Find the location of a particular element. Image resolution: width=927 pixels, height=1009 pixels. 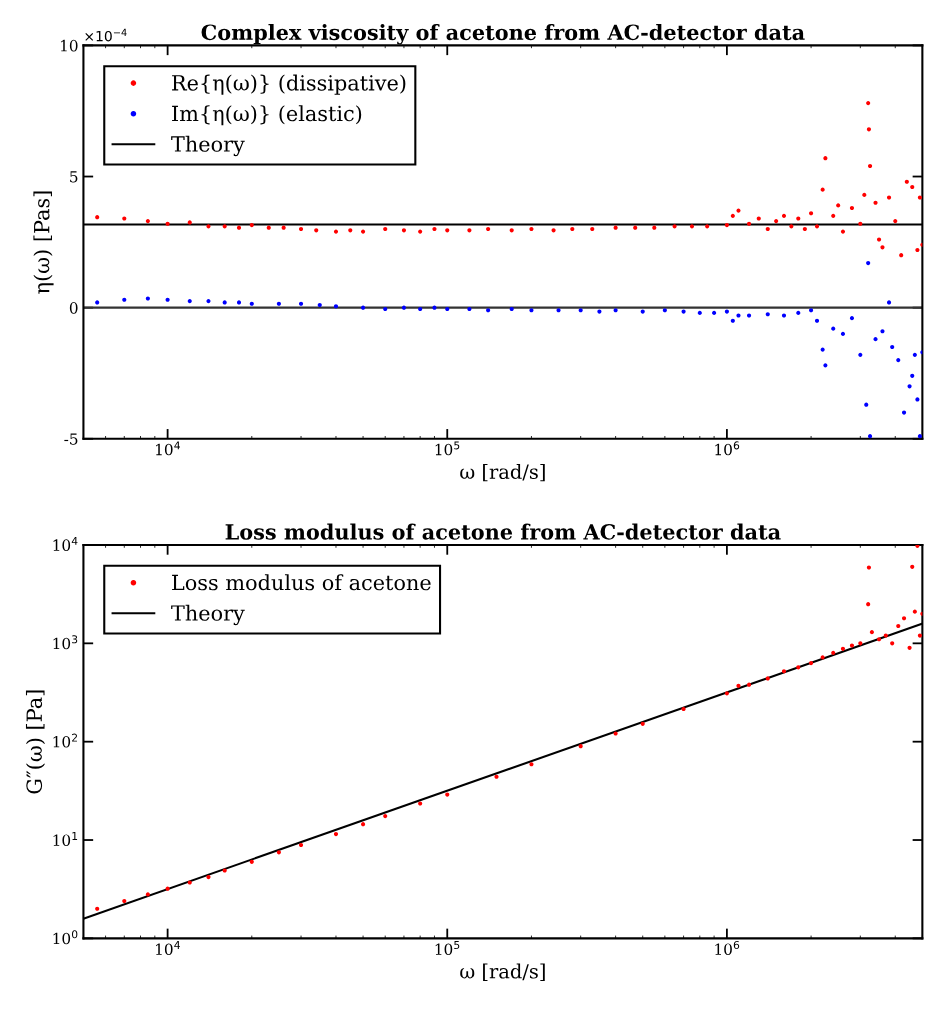

y-tick-label: 0 is located at coordinates (73, 308).